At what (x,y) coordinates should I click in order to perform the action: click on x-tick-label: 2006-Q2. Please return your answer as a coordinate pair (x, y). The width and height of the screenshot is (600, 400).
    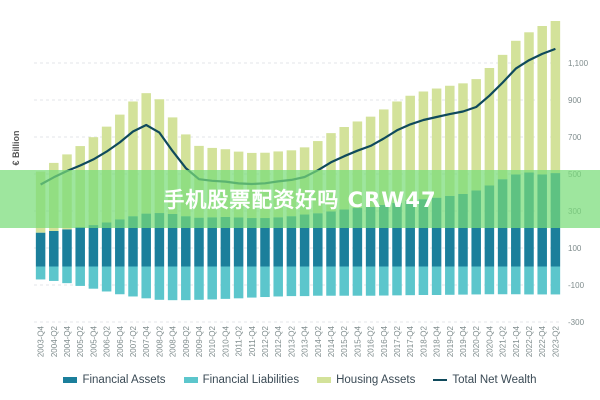
    Looking at the image, I should click on (107, 341).